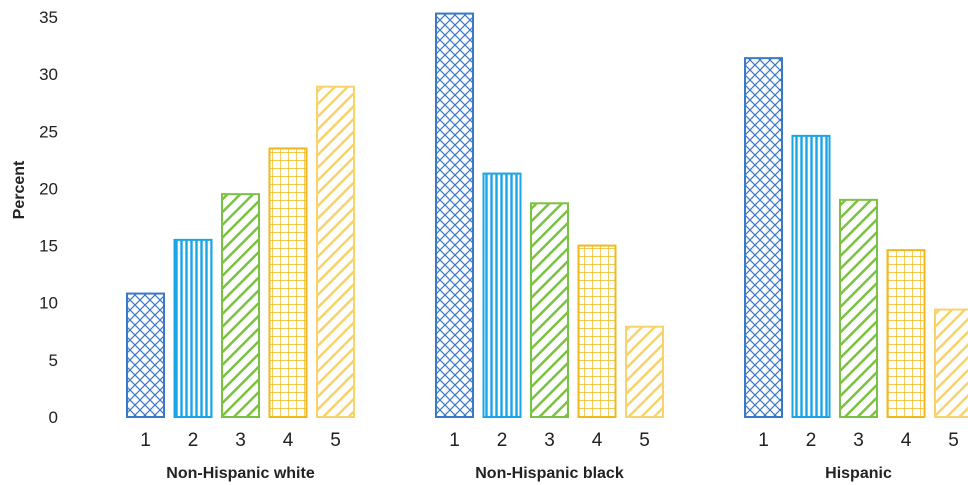 The height and width of the screenshot is (485, 968). Describe the element at coordinates (240, 473) in the screenshot. I see `group-label: Non-Hispanic white` at that location.